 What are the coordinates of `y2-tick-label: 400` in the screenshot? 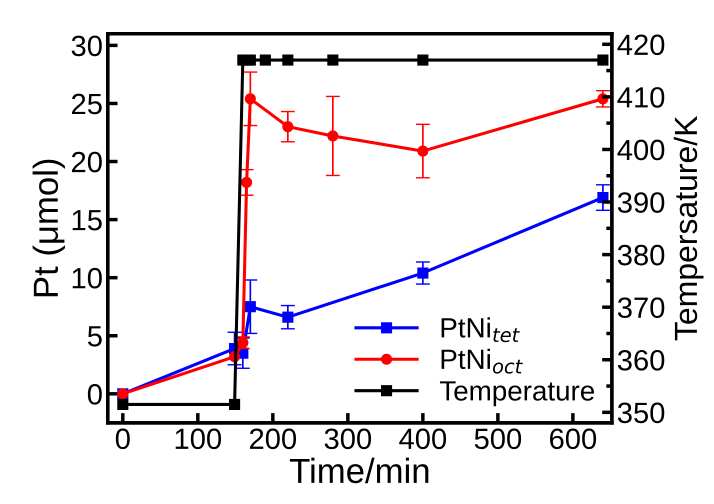 It's located at (640, 150).